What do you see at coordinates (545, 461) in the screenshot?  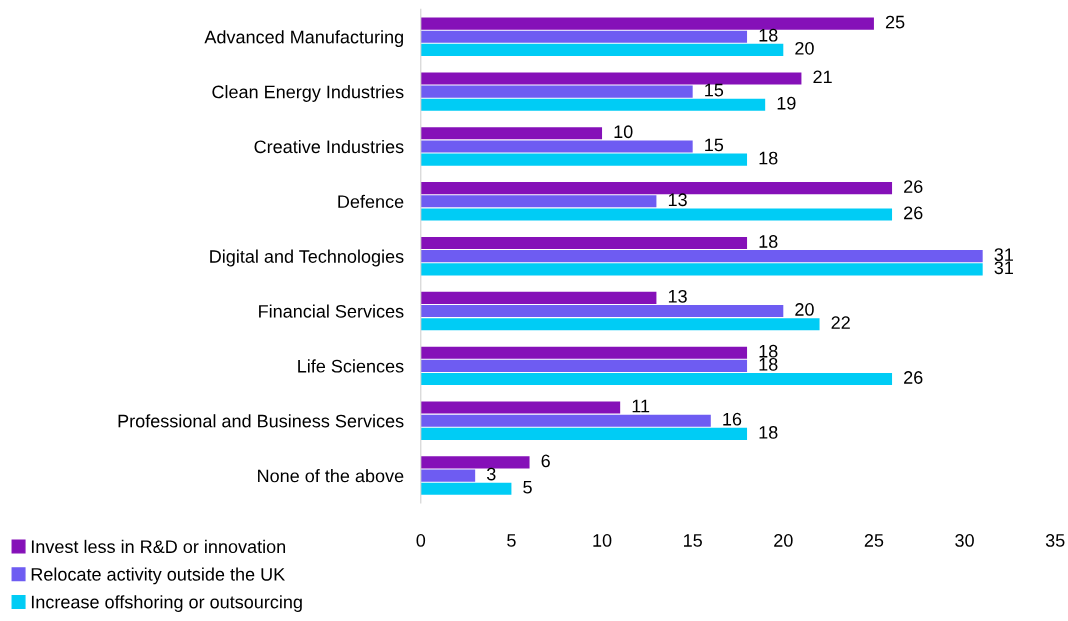 I see `data-label: 6` at bounding box center [545, 461].